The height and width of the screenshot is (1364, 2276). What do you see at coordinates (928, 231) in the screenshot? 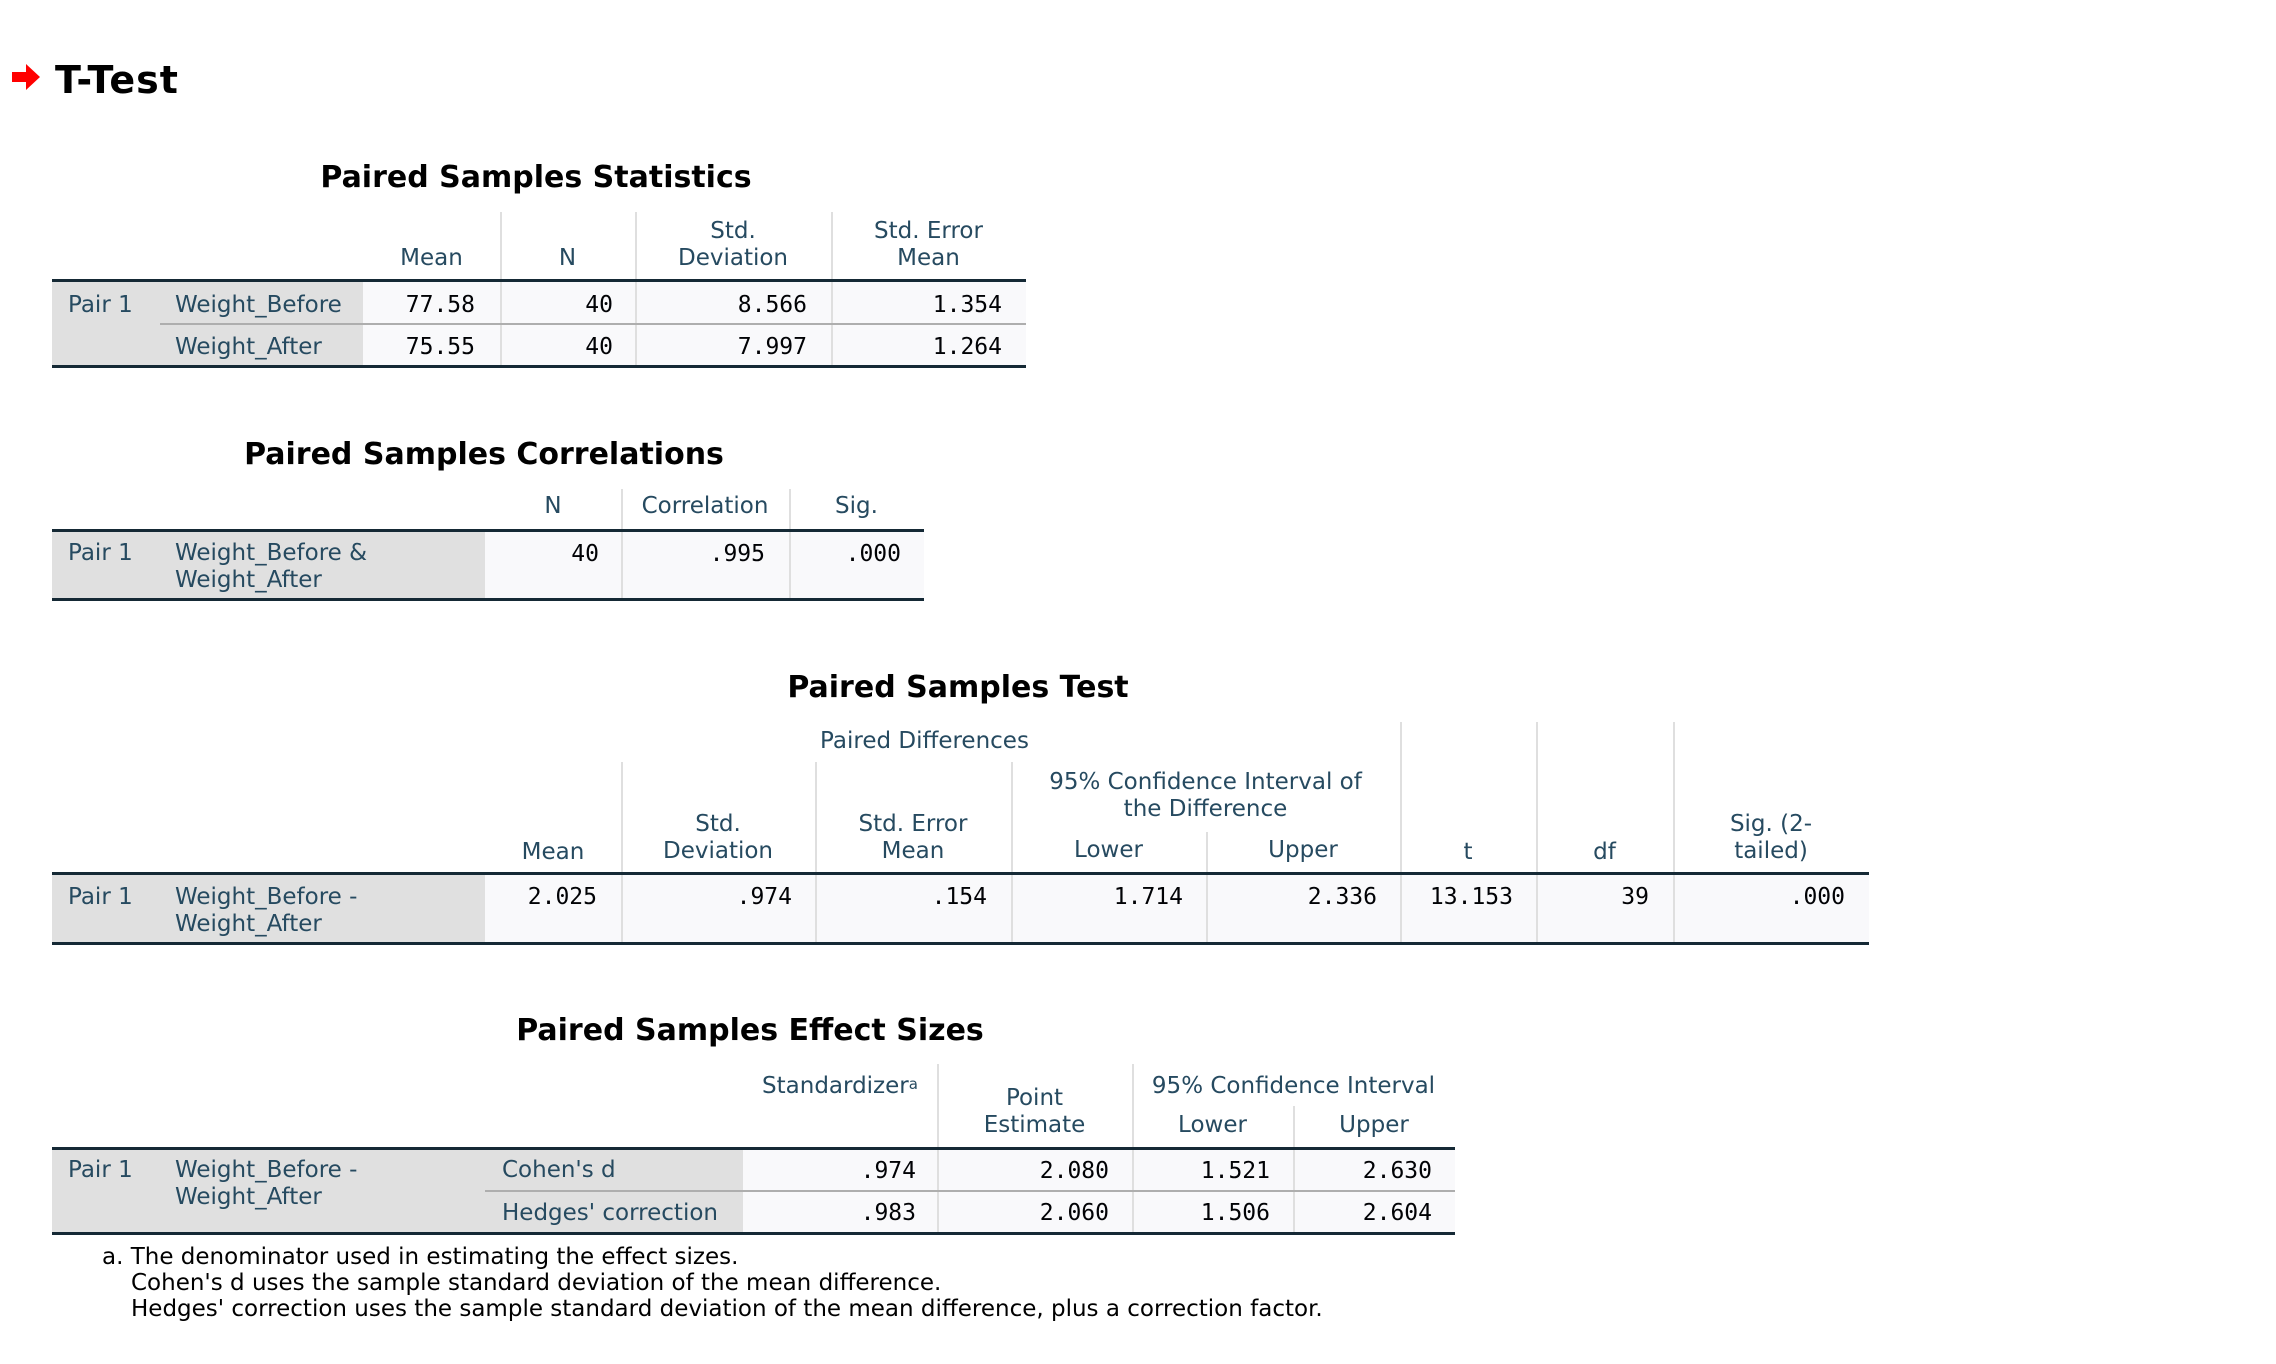
I see `header-line: Std. Error` at bounding box center [928, 231].